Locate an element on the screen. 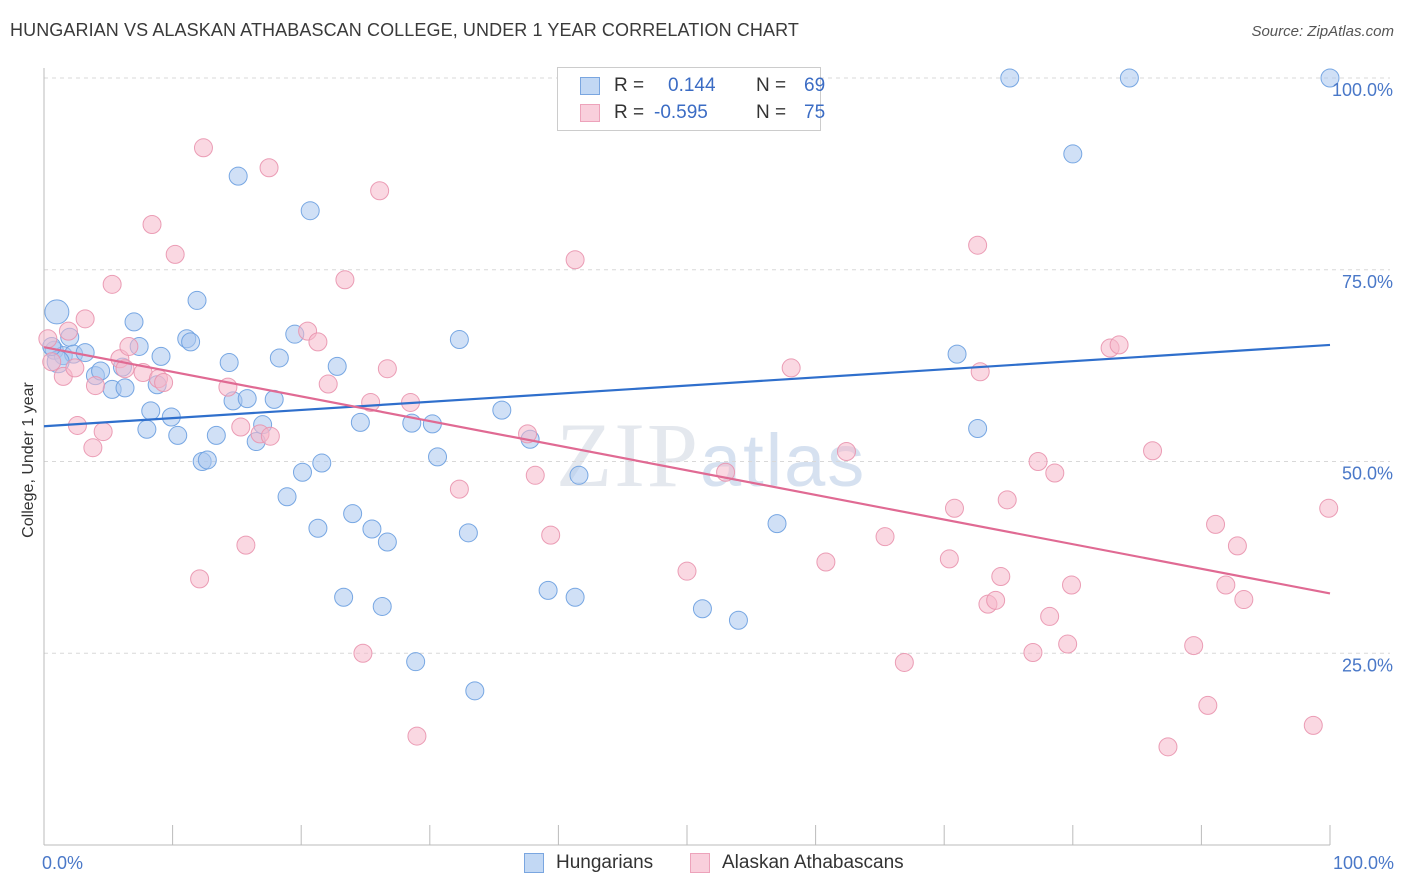 The height and width of the screenshot is (892, 1406). legend-item-hungarians: Hungarians is located at coordinates (588, 863).